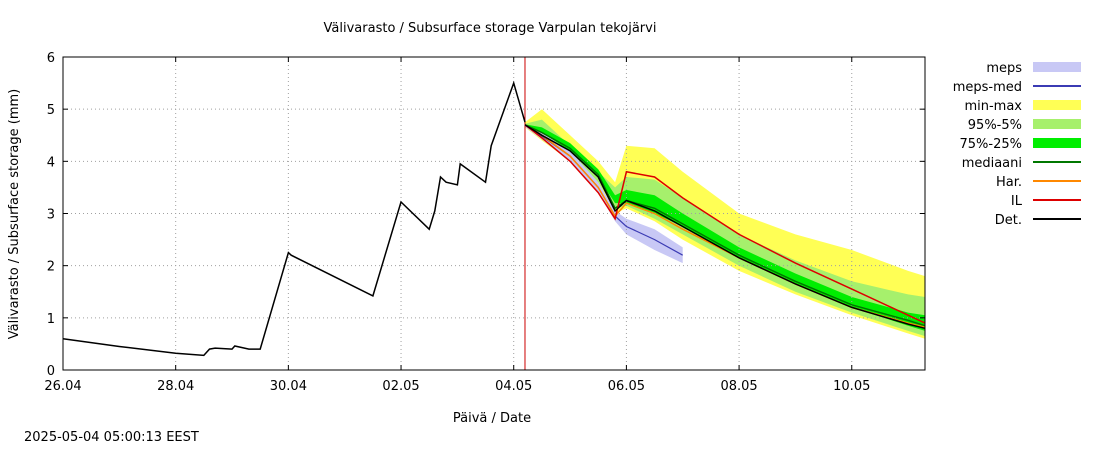  What do you see at coordinates (851, 386) in the screenshot?
I see `x-tick-label: 10.05` at bounding box center [851, 386].